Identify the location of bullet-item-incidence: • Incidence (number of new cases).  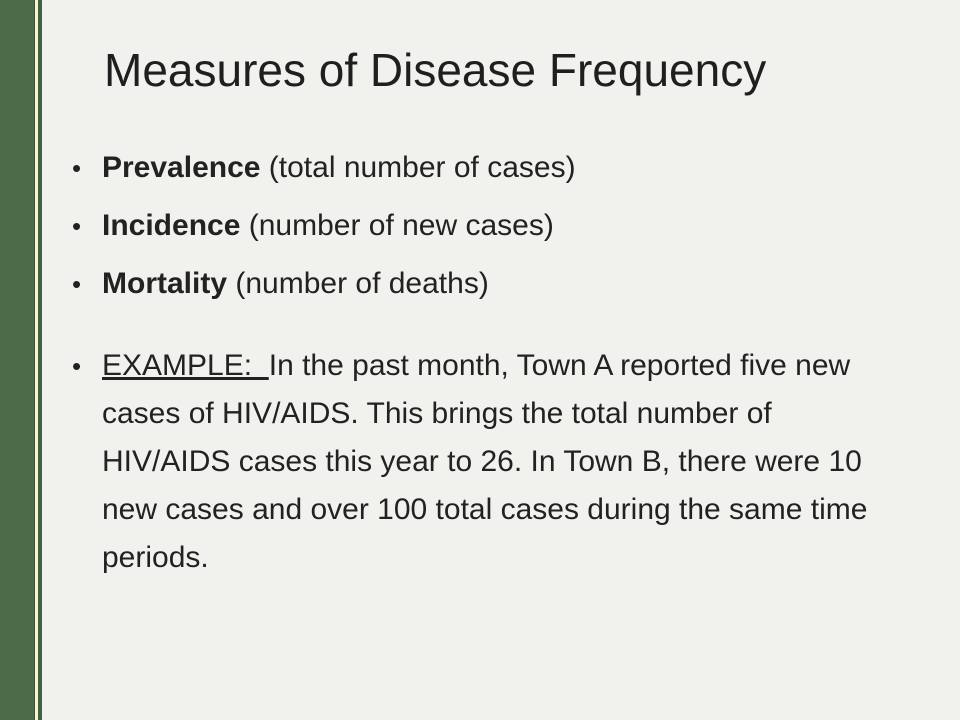
(487, 226).